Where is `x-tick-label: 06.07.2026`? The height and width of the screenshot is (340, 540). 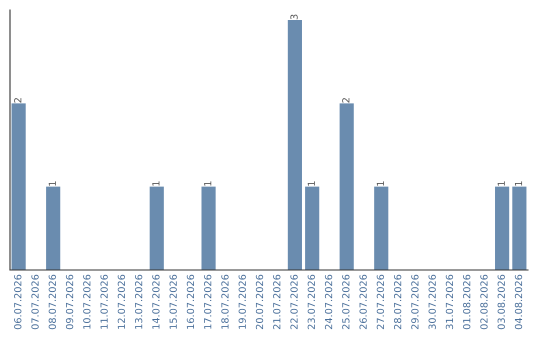 x-tick-label: 06.07.2026 is located at coordinates (18, 302).